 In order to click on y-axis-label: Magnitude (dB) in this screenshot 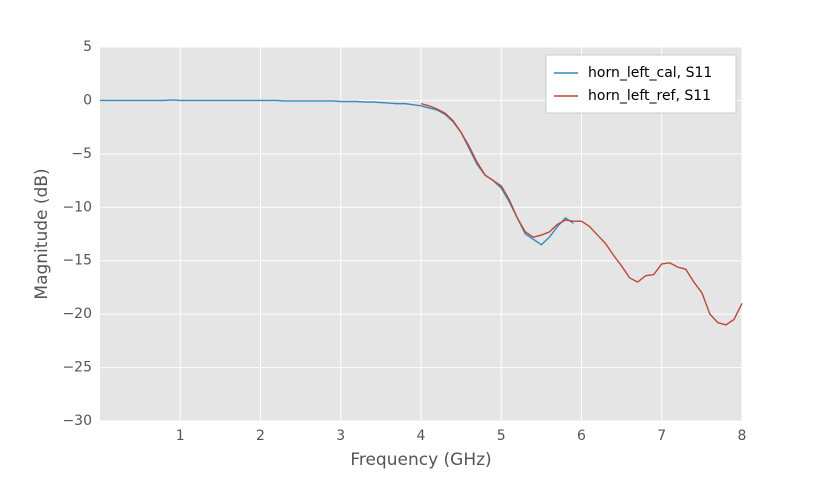, I will do `click(42, 233)`.